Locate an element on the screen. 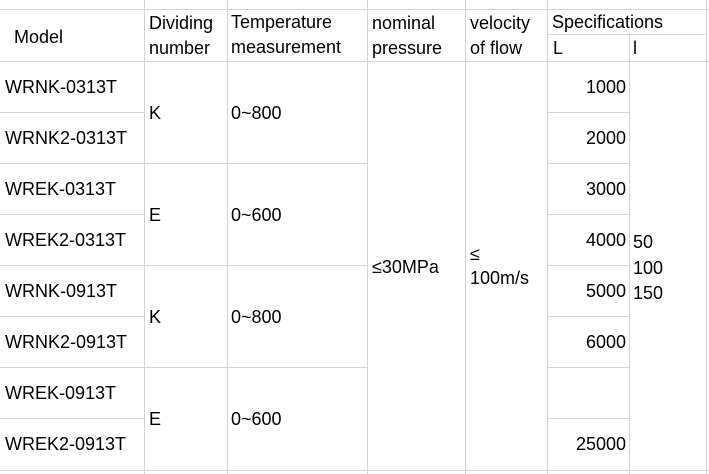  header-temperature-line2: measurement is located at coordinates (286, 47).